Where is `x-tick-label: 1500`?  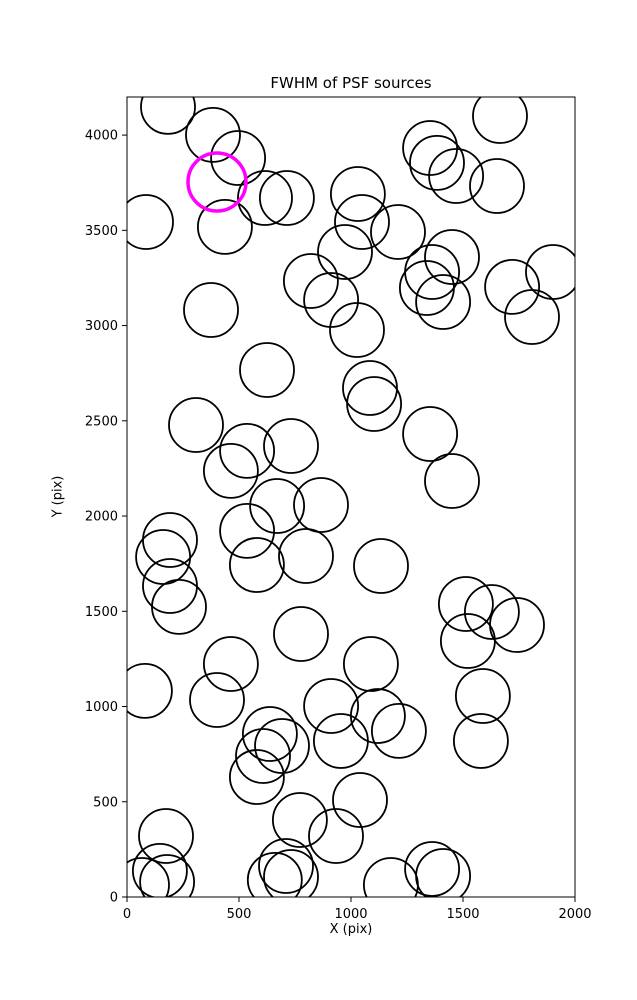
x-tick-label: 1500 is located at coordinates (462, 914).